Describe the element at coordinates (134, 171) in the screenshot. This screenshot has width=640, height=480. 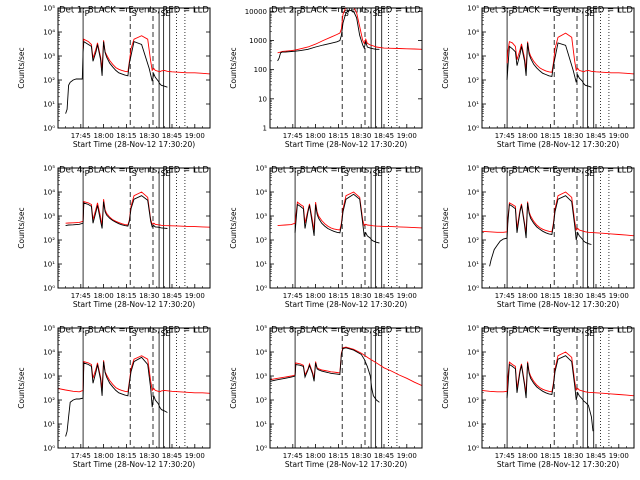
I see `panel-title: Det 4: BLACK = Events, RED = LLD` at that location.